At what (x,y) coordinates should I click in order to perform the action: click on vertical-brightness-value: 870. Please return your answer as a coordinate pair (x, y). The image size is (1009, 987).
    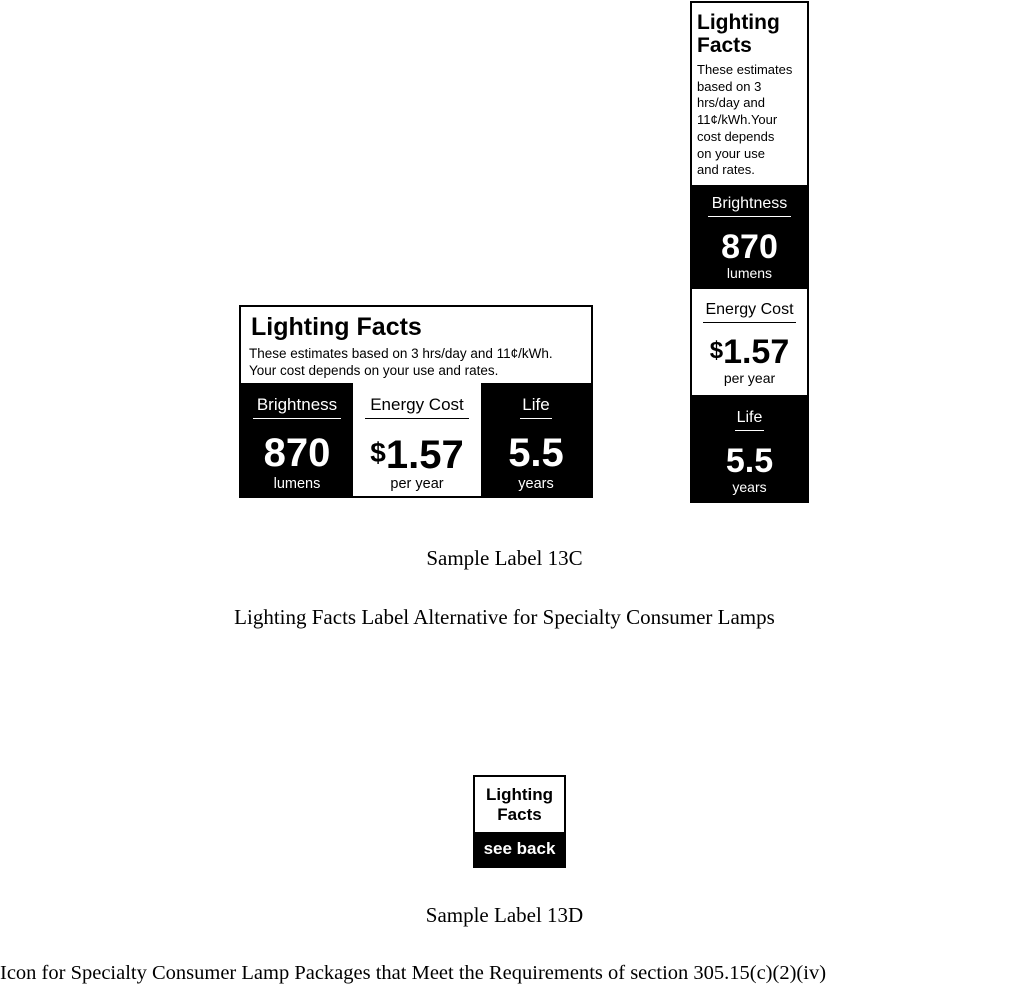
    Looking at the image, I should click on (749, 247).